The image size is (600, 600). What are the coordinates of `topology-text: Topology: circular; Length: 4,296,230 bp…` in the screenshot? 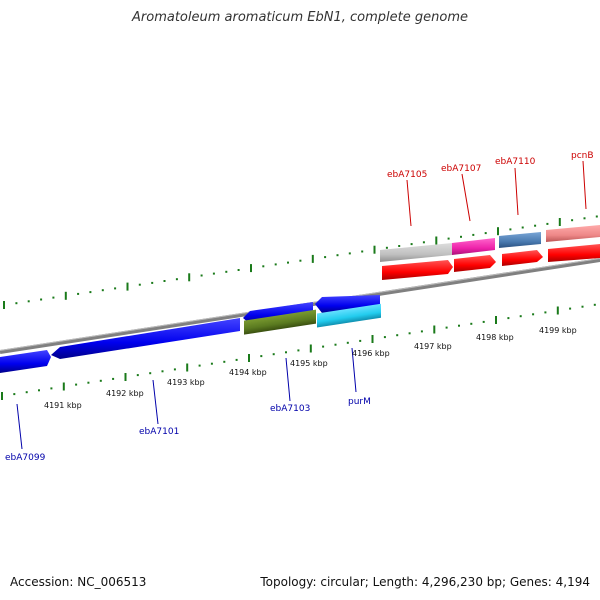 It's located at (425, 582).